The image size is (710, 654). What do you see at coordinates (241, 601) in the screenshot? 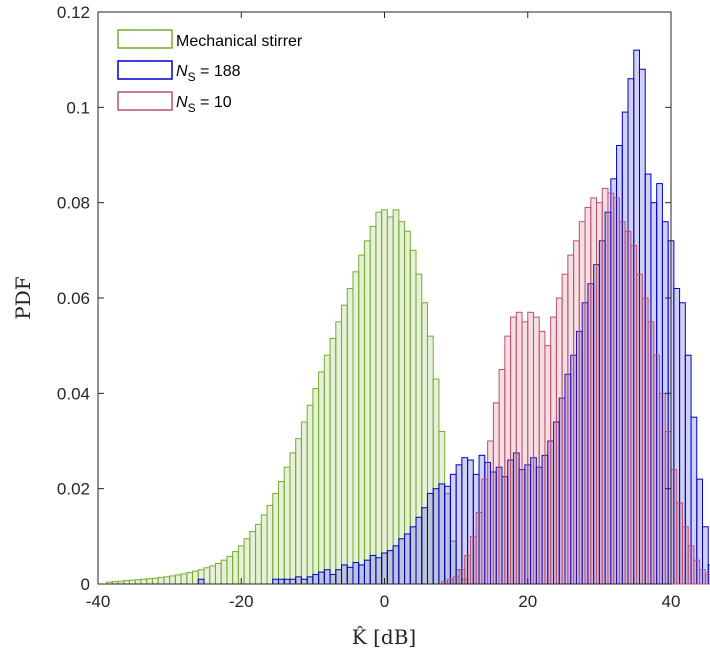
I see `x-tick-label: -20` at bounding box center [241, 601].